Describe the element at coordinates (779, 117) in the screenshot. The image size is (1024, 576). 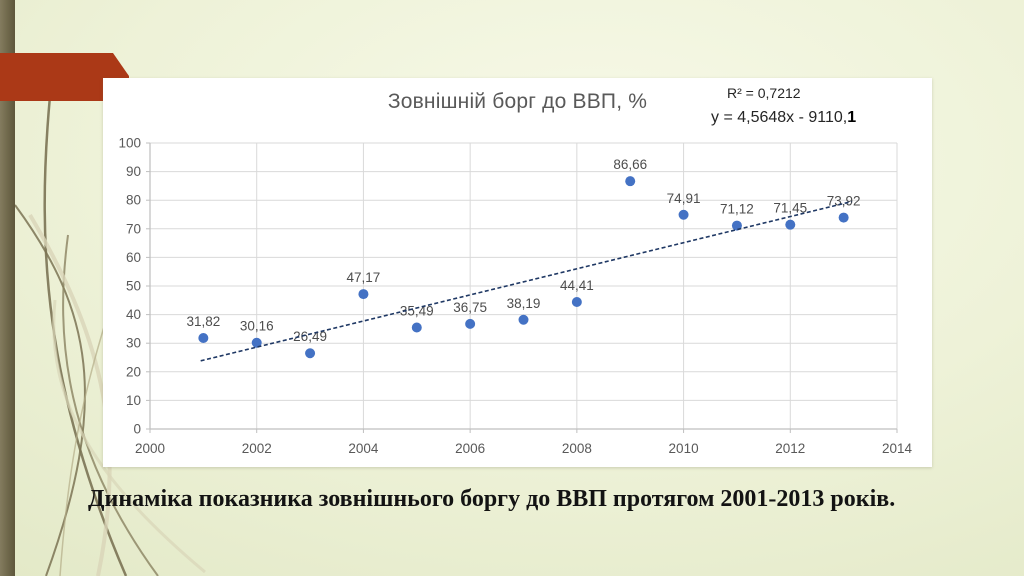
I see `trendline-equation-text: y = 4,5648x - 9110,` at that location.